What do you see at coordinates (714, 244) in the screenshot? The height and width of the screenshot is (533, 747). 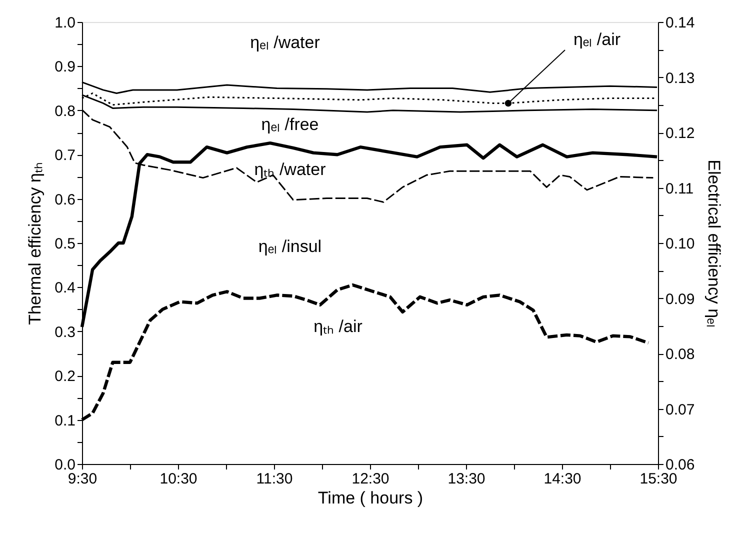 I see `y2-axis-title: Electrical efficiency ηₑₗ` at bounding box center [714, 244].